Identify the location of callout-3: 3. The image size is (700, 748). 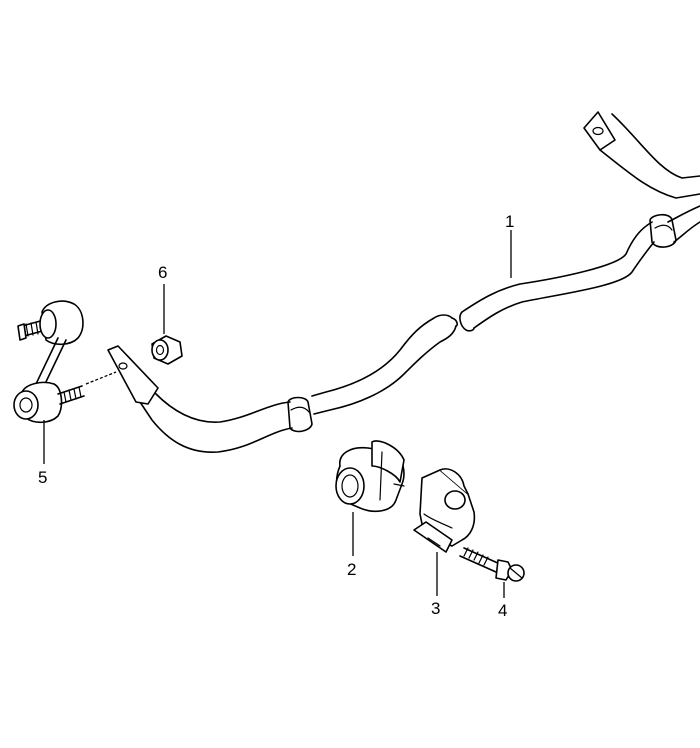
(435, 608).